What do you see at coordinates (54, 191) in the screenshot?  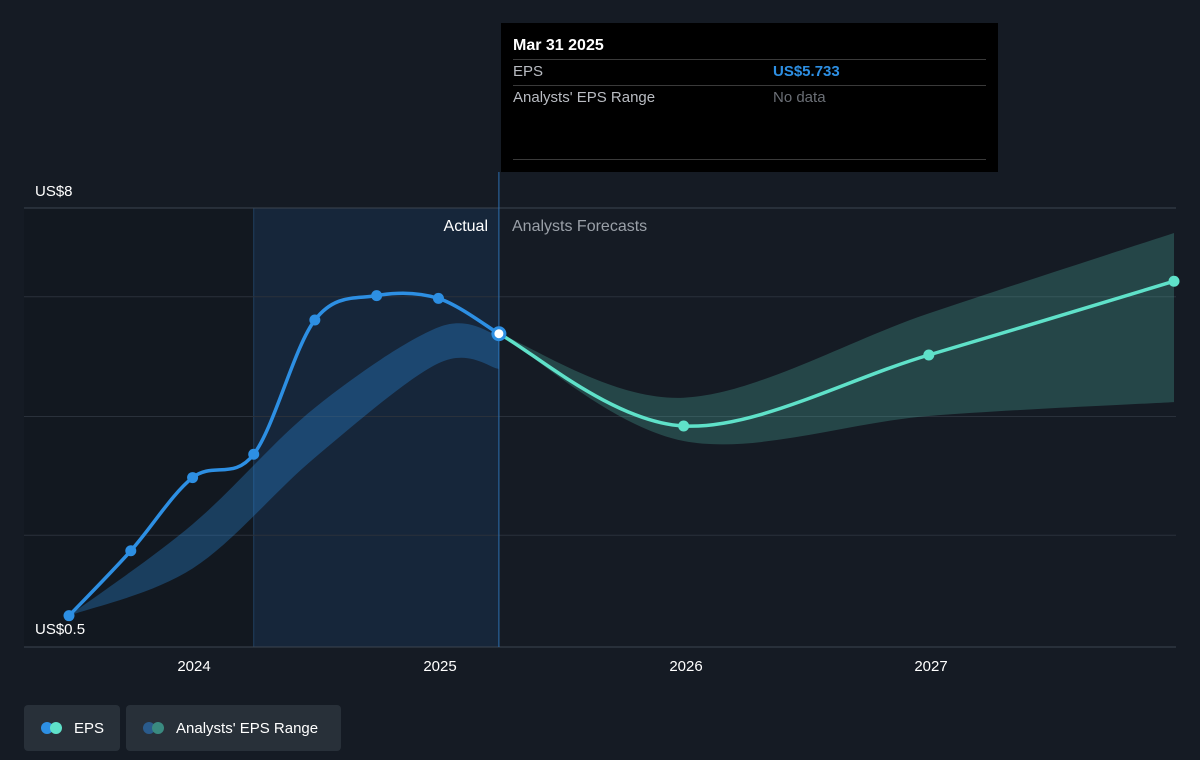 I see `y-tick-label-top: US$8` at bounding box center [54, 191].